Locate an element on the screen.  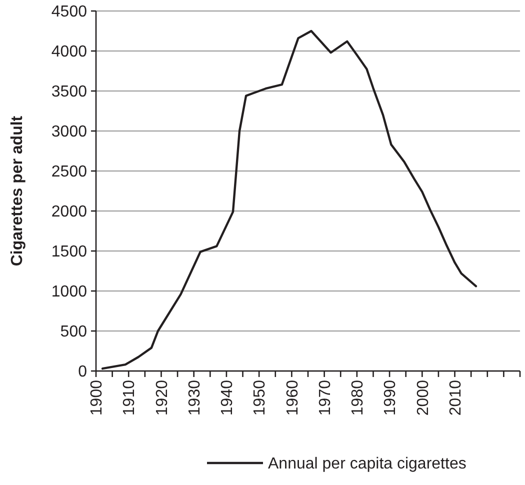
x-tick-label: 1990 is located at coordinates (391, 398).